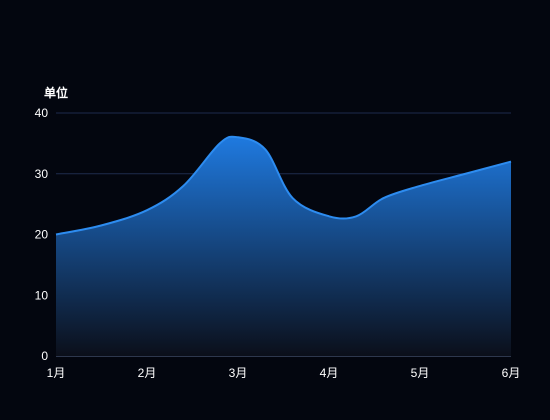  I want to click on x-tick-label: 5月, so click(420, 373).